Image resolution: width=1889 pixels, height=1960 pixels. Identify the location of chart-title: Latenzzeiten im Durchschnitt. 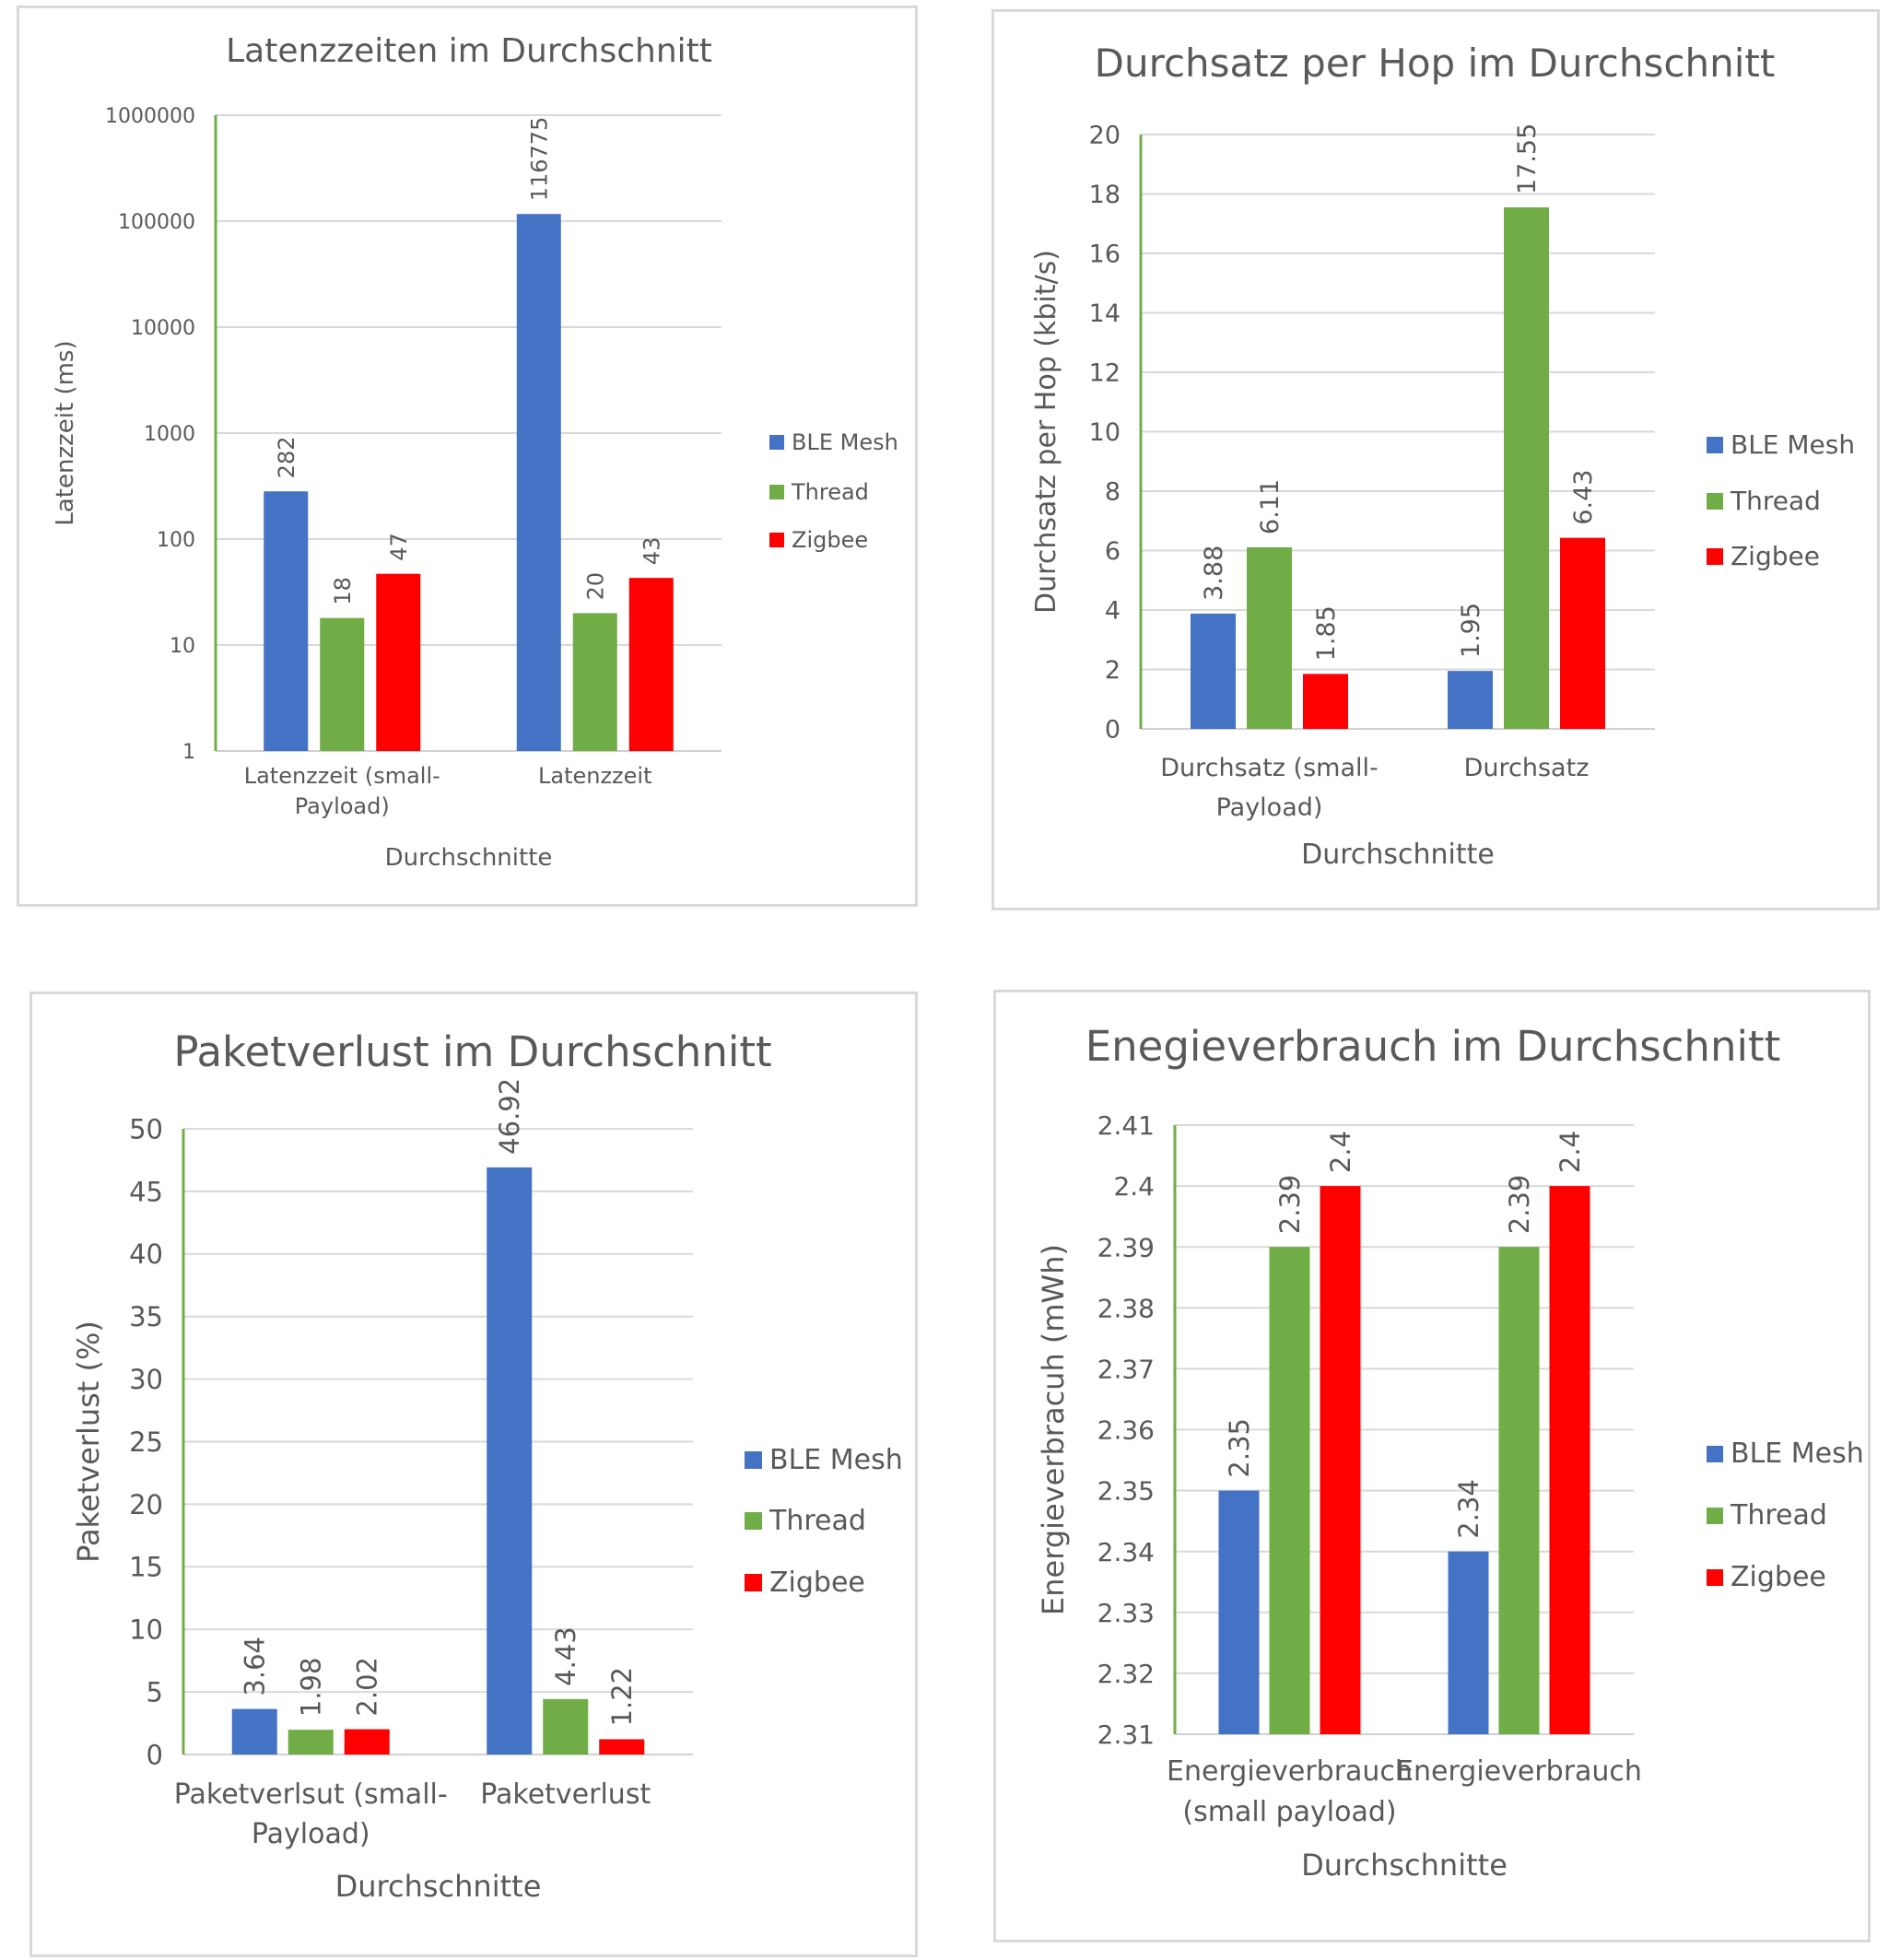
(469, 51).